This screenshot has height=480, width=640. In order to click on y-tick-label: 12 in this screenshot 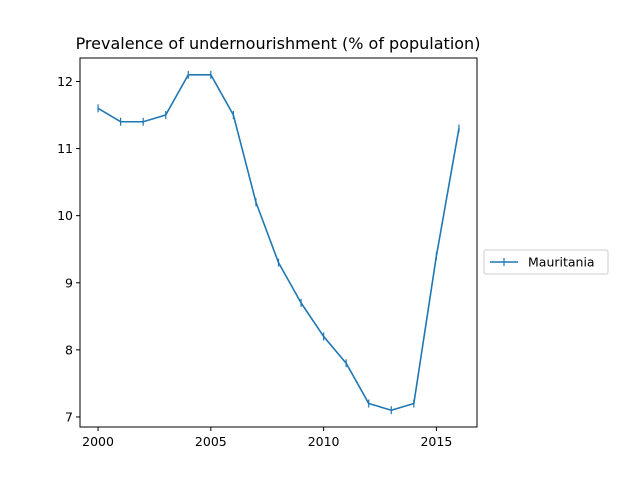, I will do `click(65, 81)`.